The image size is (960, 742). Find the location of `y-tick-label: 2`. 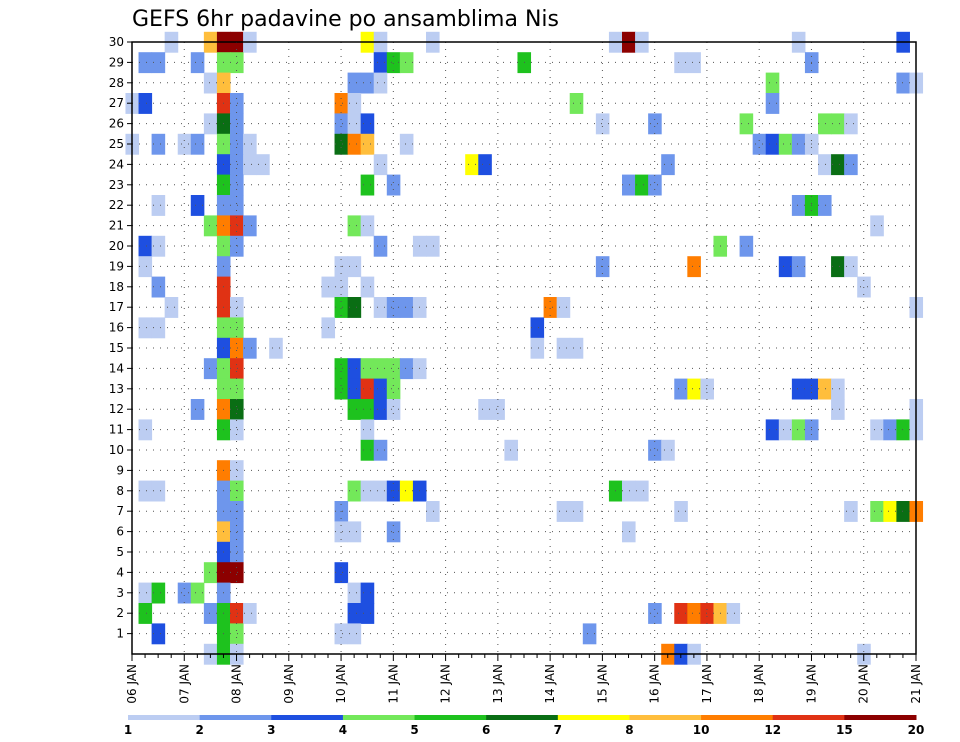

y-tick-label: 2 is located at coordinates (120, 613).